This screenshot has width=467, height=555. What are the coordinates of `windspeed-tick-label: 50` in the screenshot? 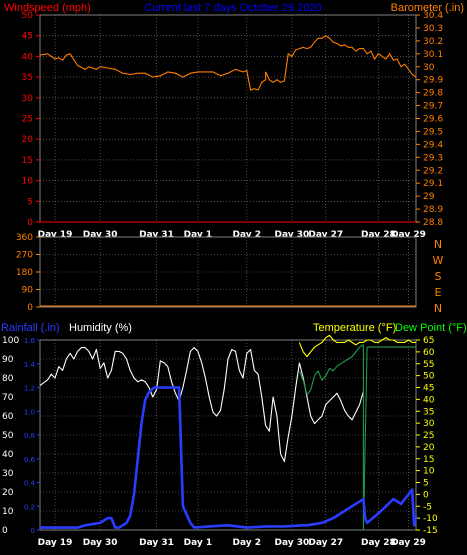 It's located at (28, 16).